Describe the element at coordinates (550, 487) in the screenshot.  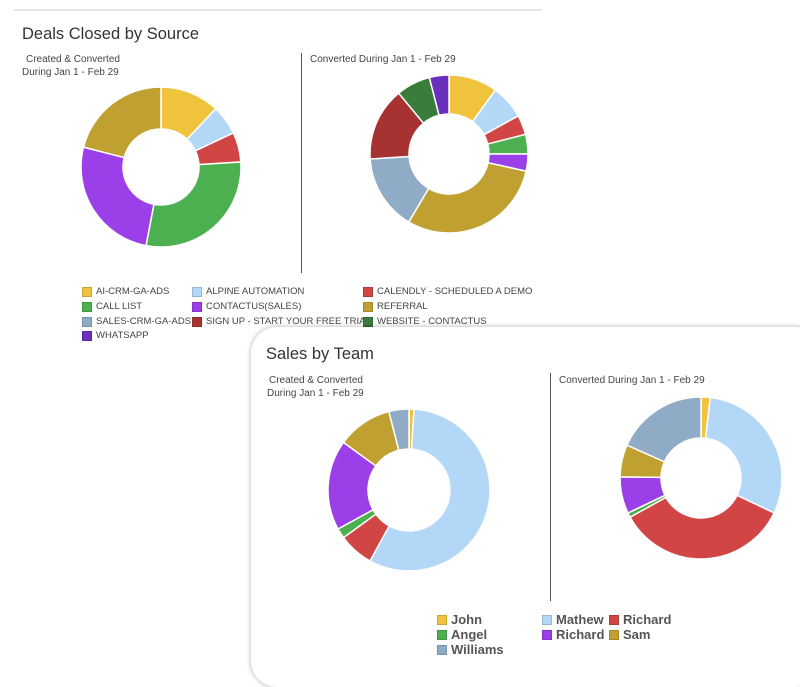
I see `sales-divider` at that location.